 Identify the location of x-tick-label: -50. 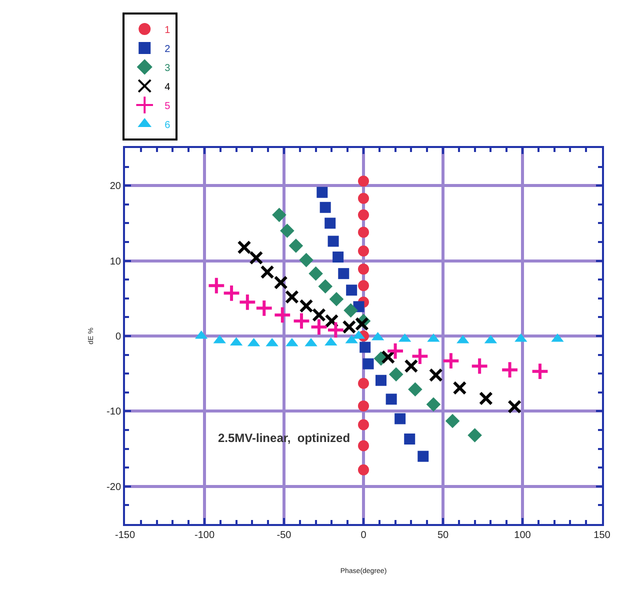
(284, 535).